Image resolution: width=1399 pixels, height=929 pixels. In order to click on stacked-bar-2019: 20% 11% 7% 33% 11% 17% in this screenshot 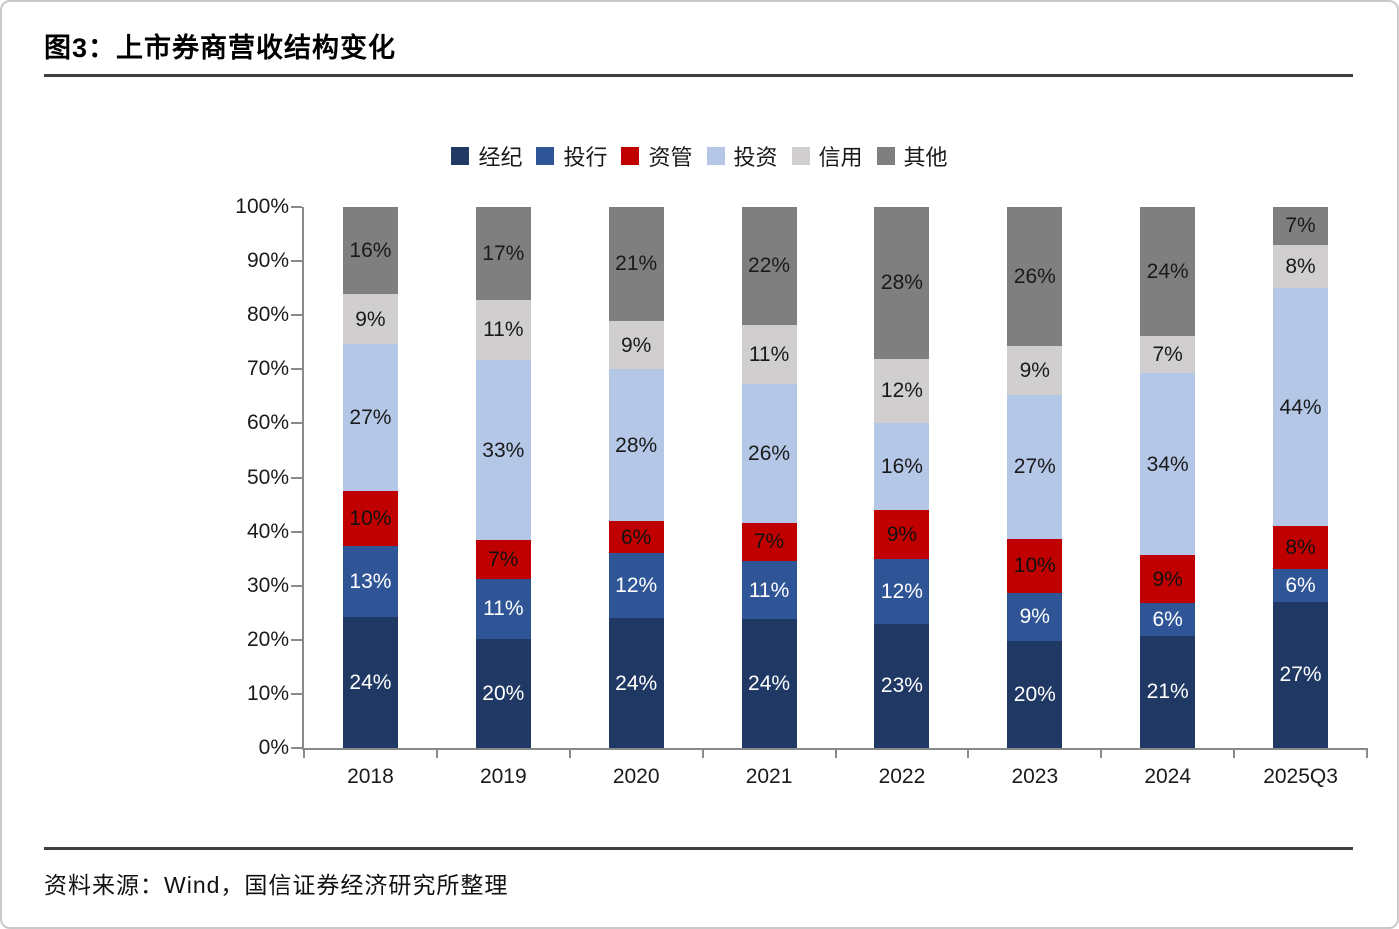, I will do `click(503, 477)`.